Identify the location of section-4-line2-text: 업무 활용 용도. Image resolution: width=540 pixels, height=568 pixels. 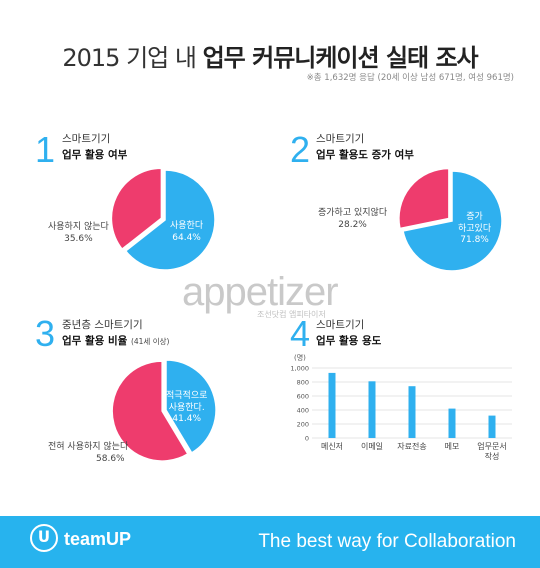
(349, 341).